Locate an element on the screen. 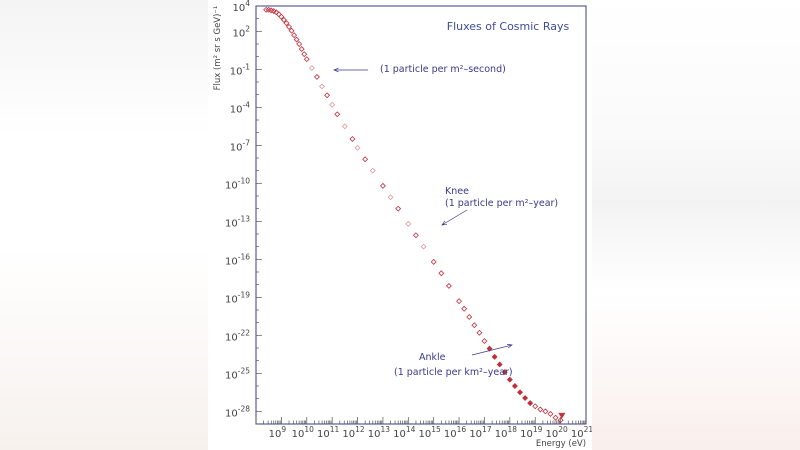  y-tick-label: 10⁴ is located at coordinates (241, 7).